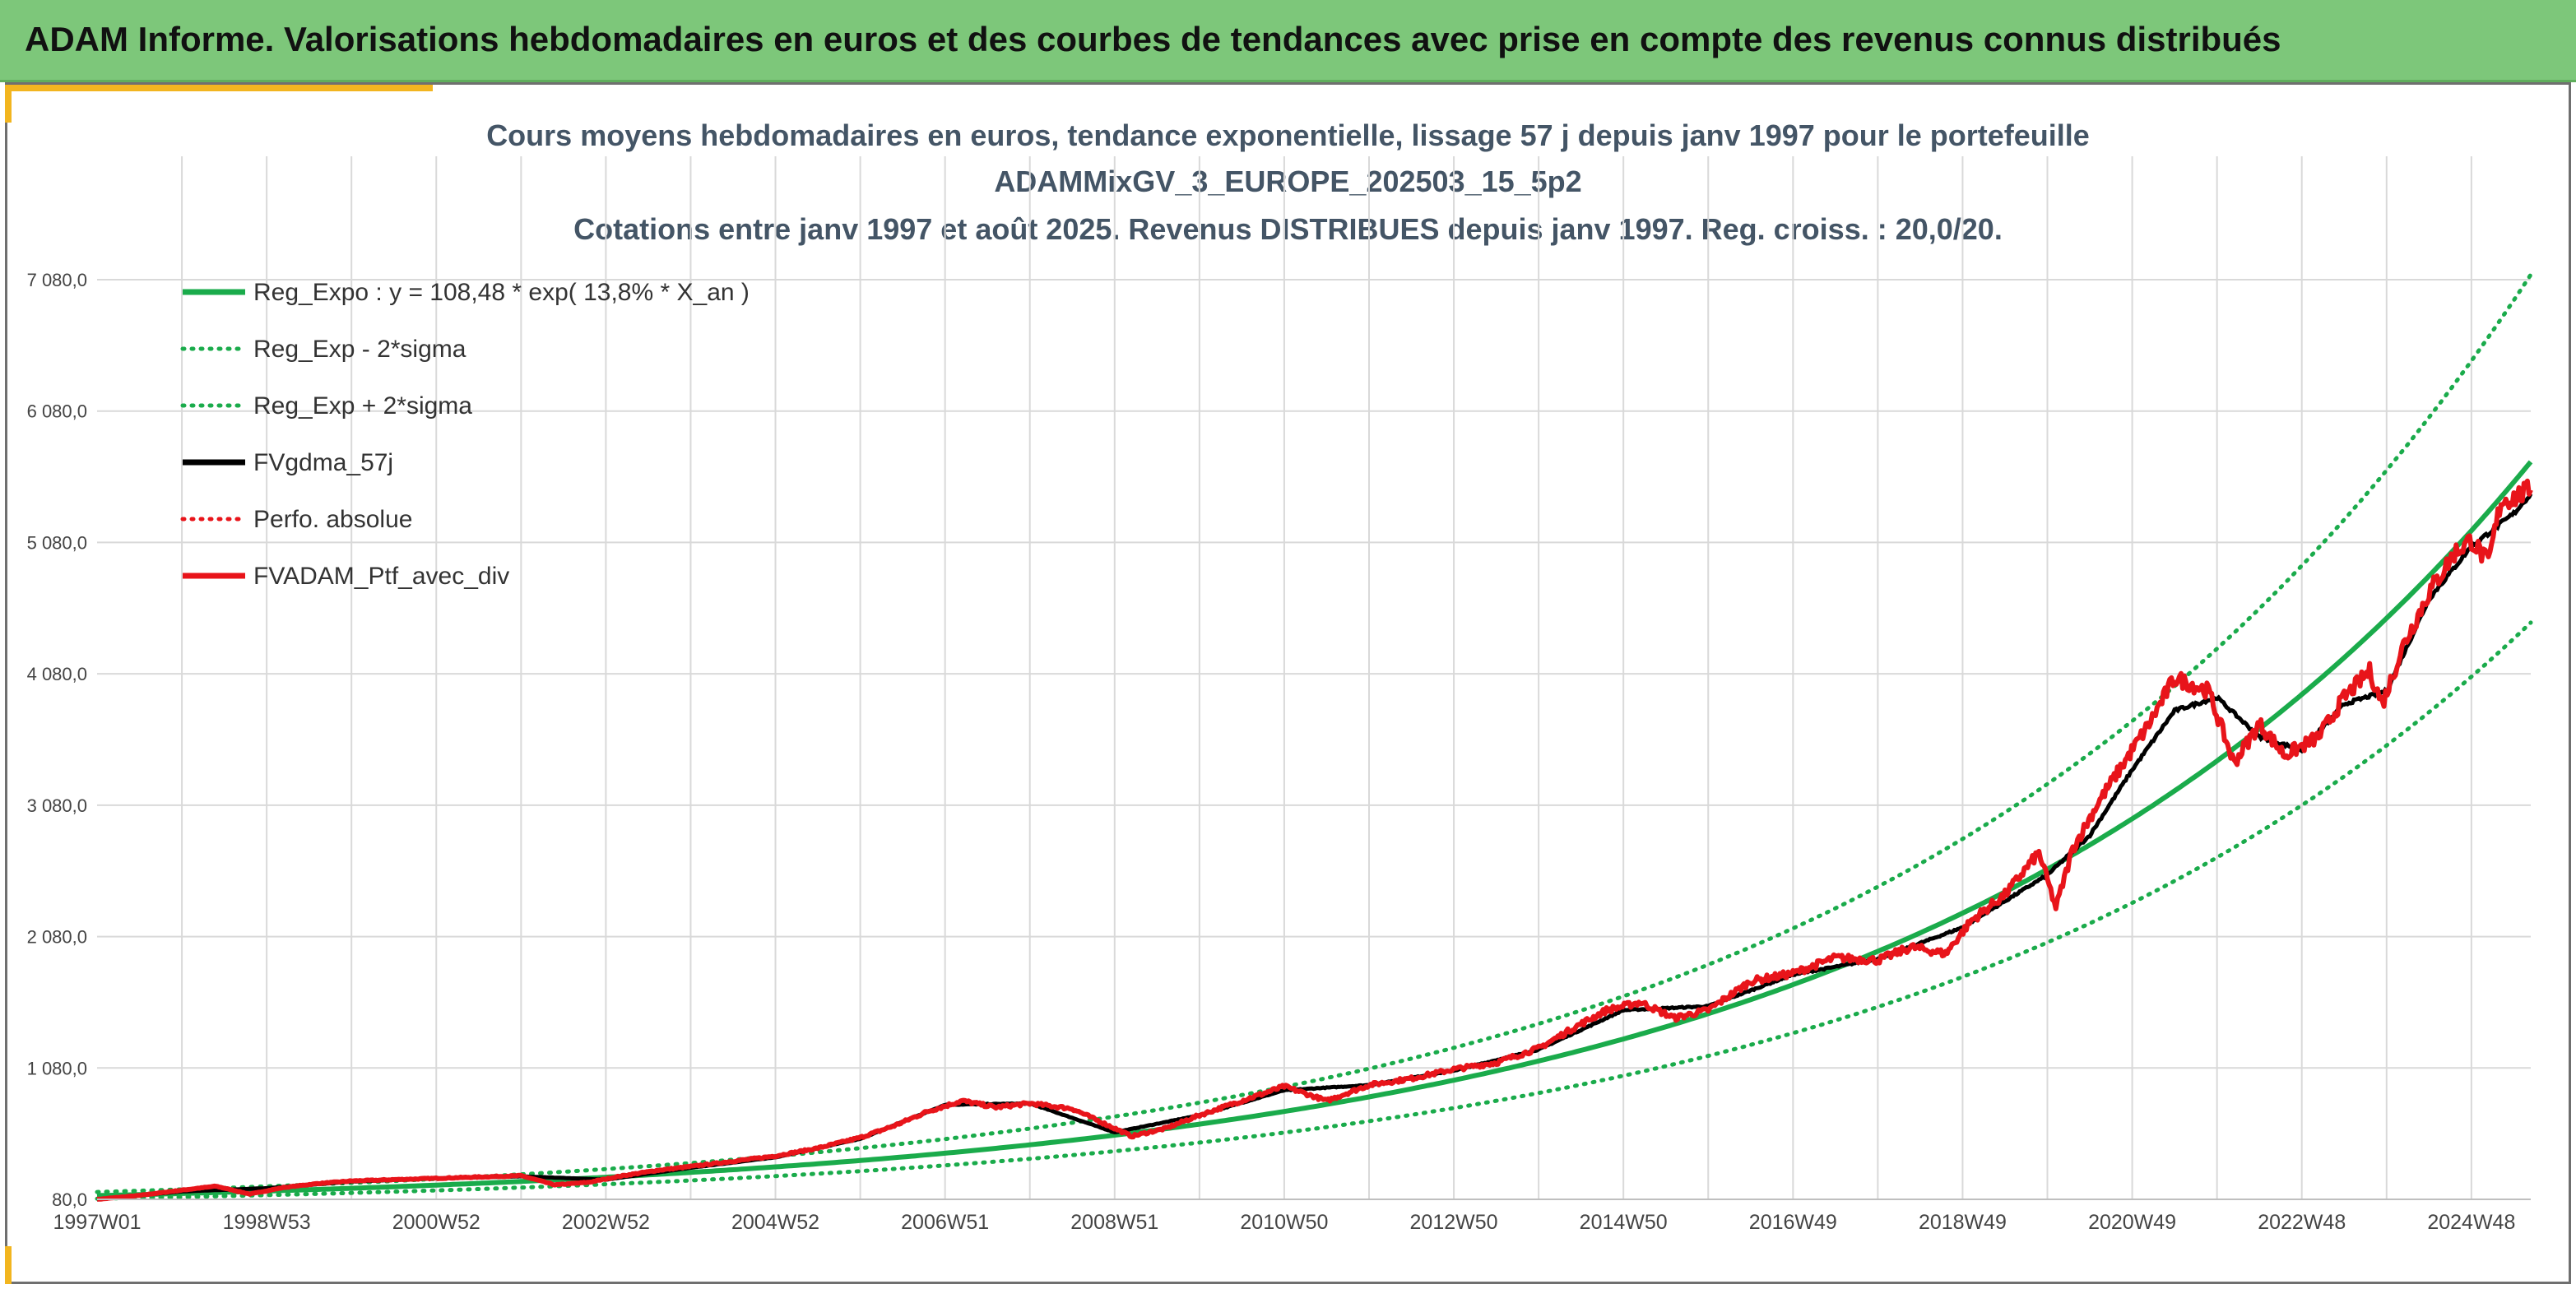 The width and height of the screenshot is (2576, 1289). I want to click on x-tick-label: 2018W49, so click(1963, 1222).